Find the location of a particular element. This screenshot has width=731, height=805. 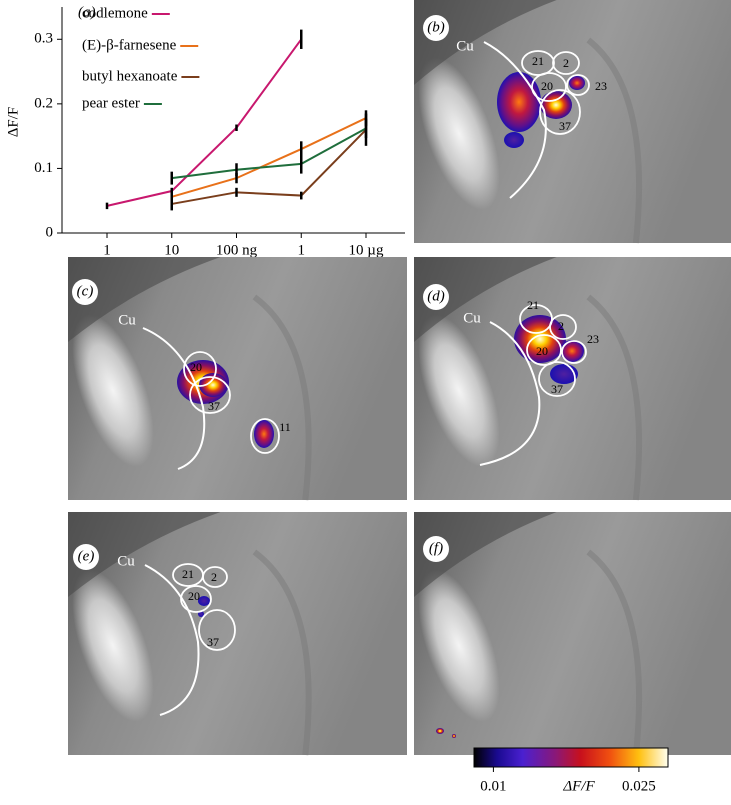

legend-label: codlemone is located at coordinates (115, 13).